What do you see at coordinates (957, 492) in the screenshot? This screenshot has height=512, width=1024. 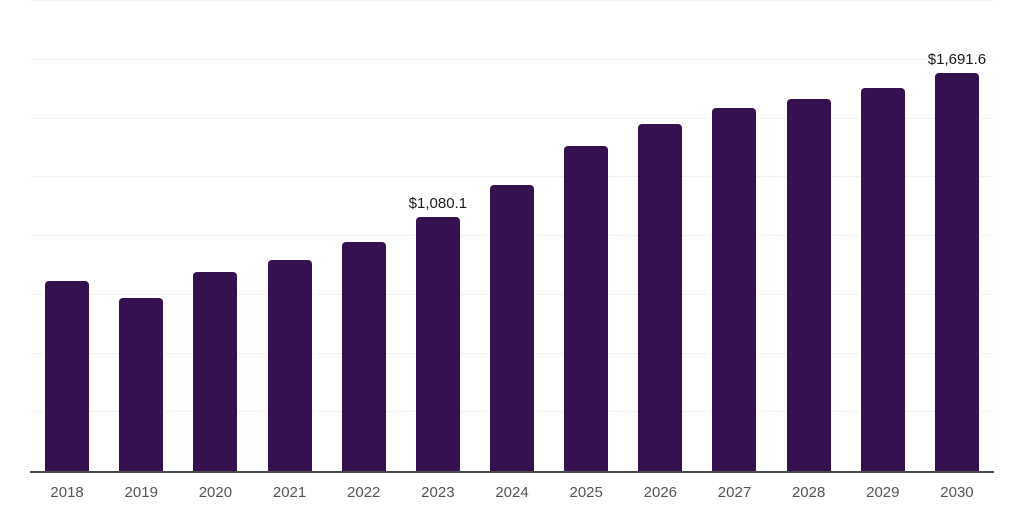 I see `x-tick-label: 2030` at bounding box center [957, 492].